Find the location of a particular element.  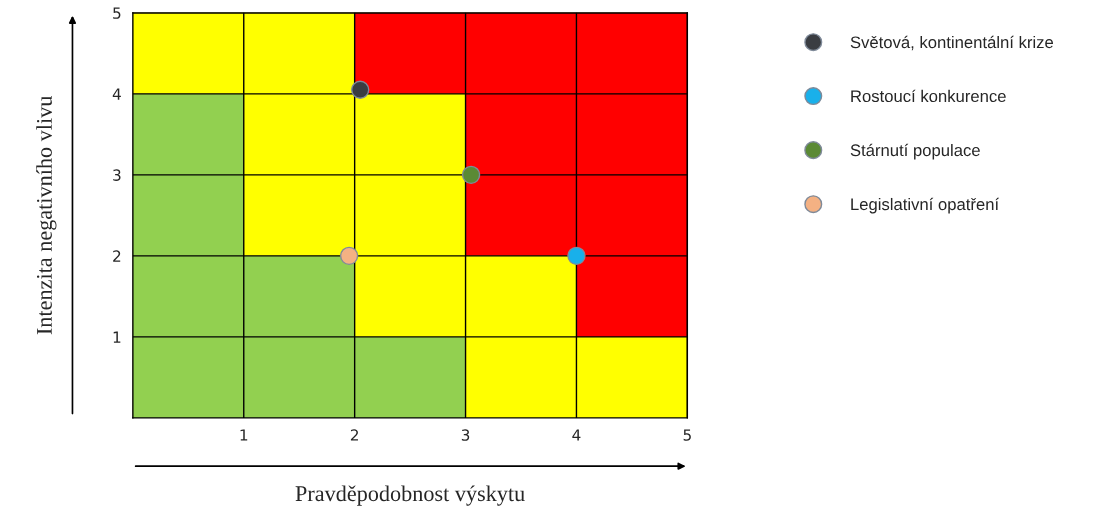

legend-label: Legislativní opatření is located at coordinates (925, 205).